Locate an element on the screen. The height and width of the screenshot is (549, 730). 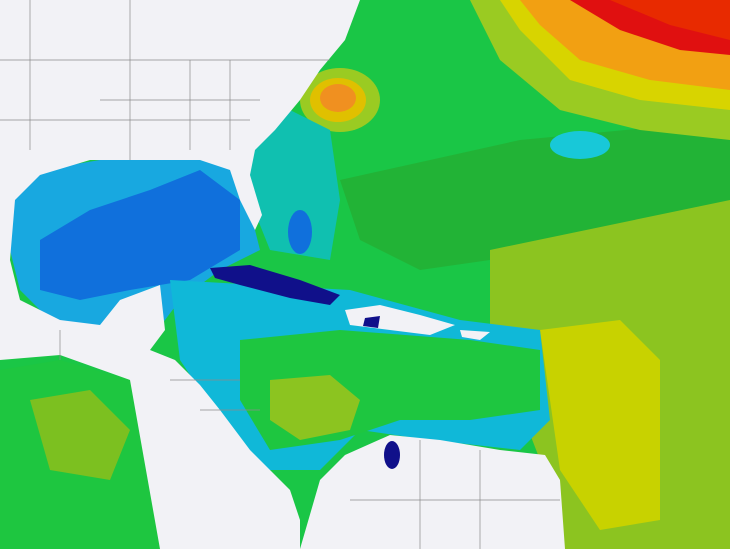
wave-zone-red-core is located at coordinates (670, 20).